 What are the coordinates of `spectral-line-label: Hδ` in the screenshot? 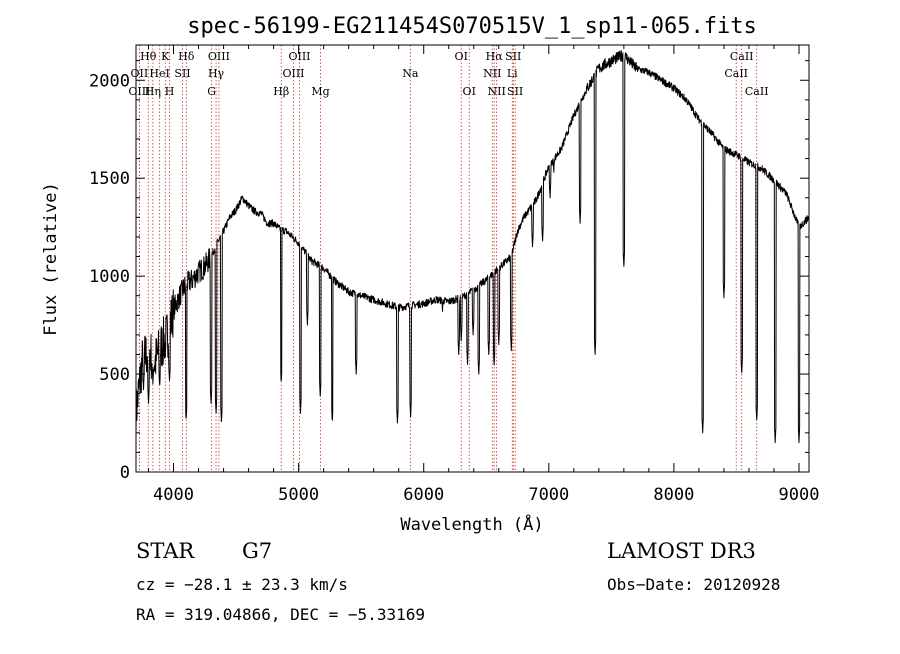 It's located at (186, 56).